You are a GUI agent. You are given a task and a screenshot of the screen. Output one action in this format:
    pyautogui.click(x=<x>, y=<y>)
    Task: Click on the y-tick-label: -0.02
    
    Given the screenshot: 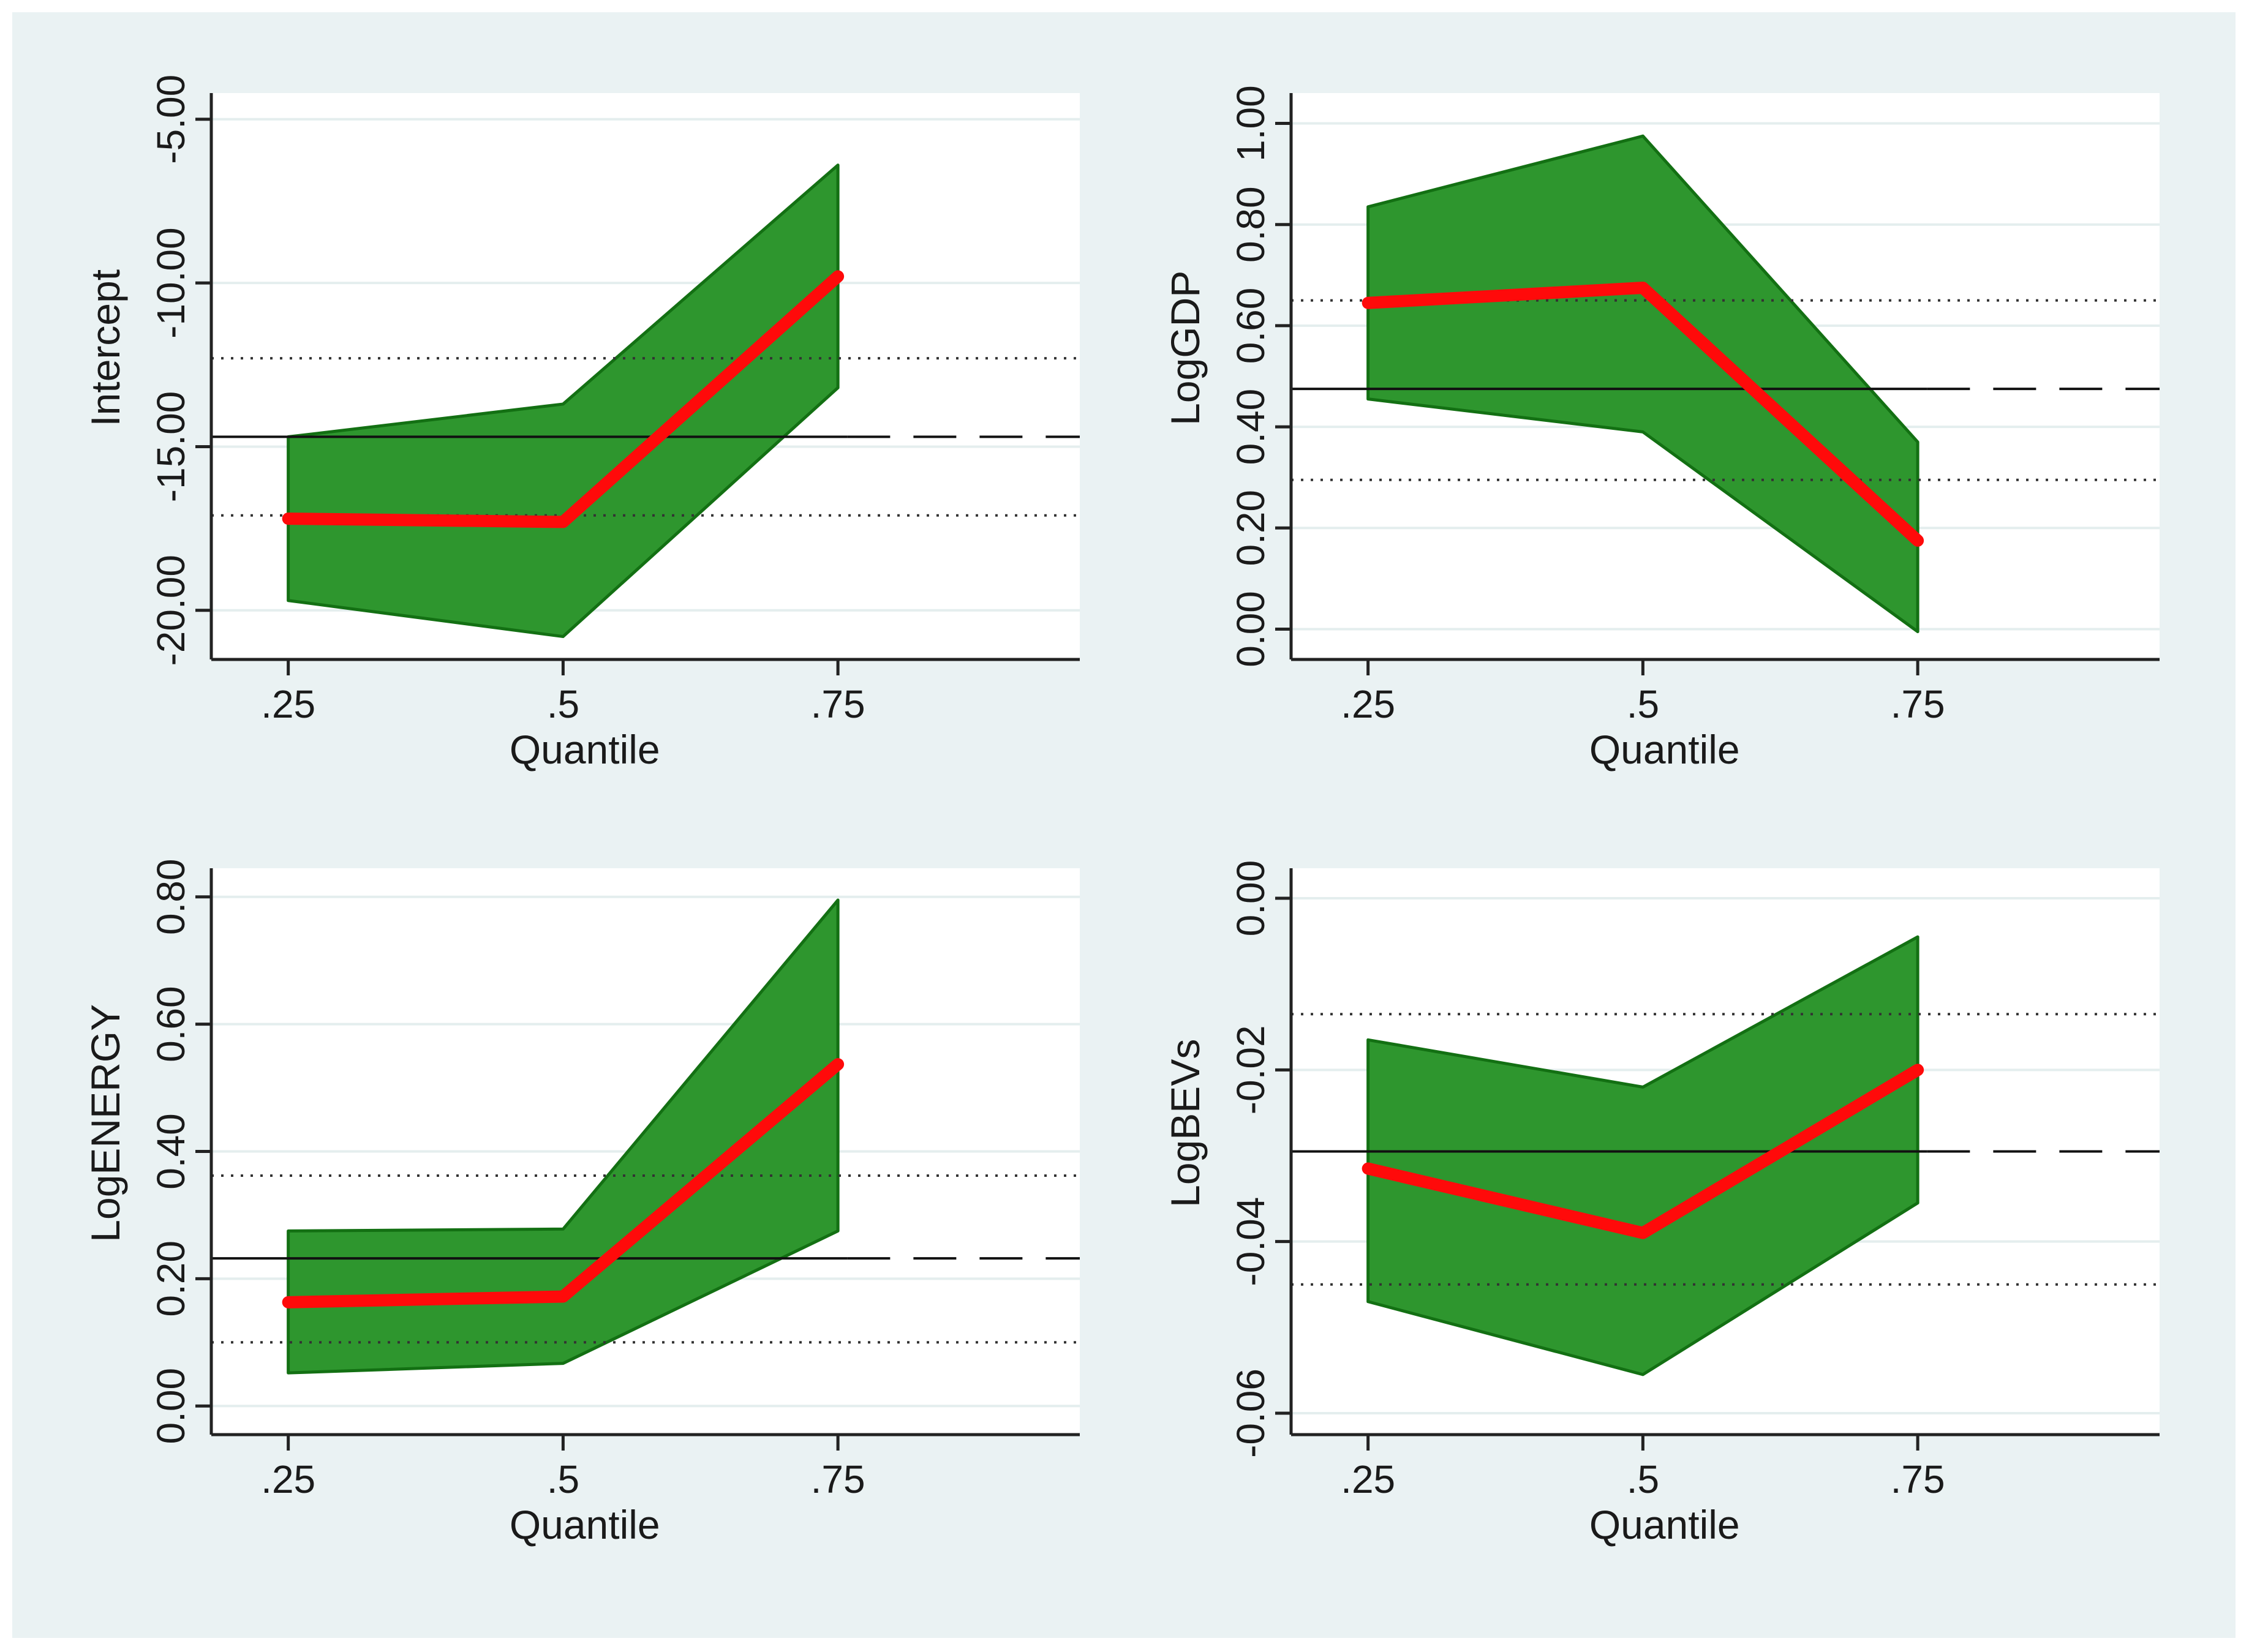 What is the action you would take?
    pyautogui.click(x=1251, y=1069)
    